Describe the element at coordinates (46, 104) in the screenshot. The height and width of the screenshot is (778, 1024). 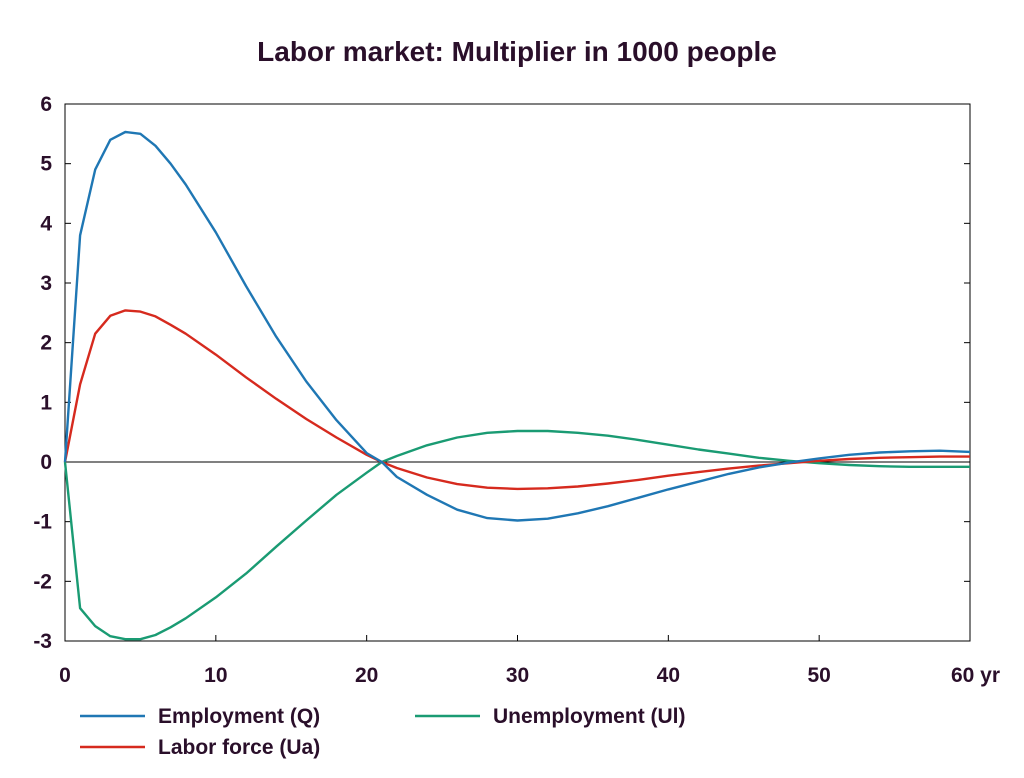
I see `y-tick-label: 6` at that location.